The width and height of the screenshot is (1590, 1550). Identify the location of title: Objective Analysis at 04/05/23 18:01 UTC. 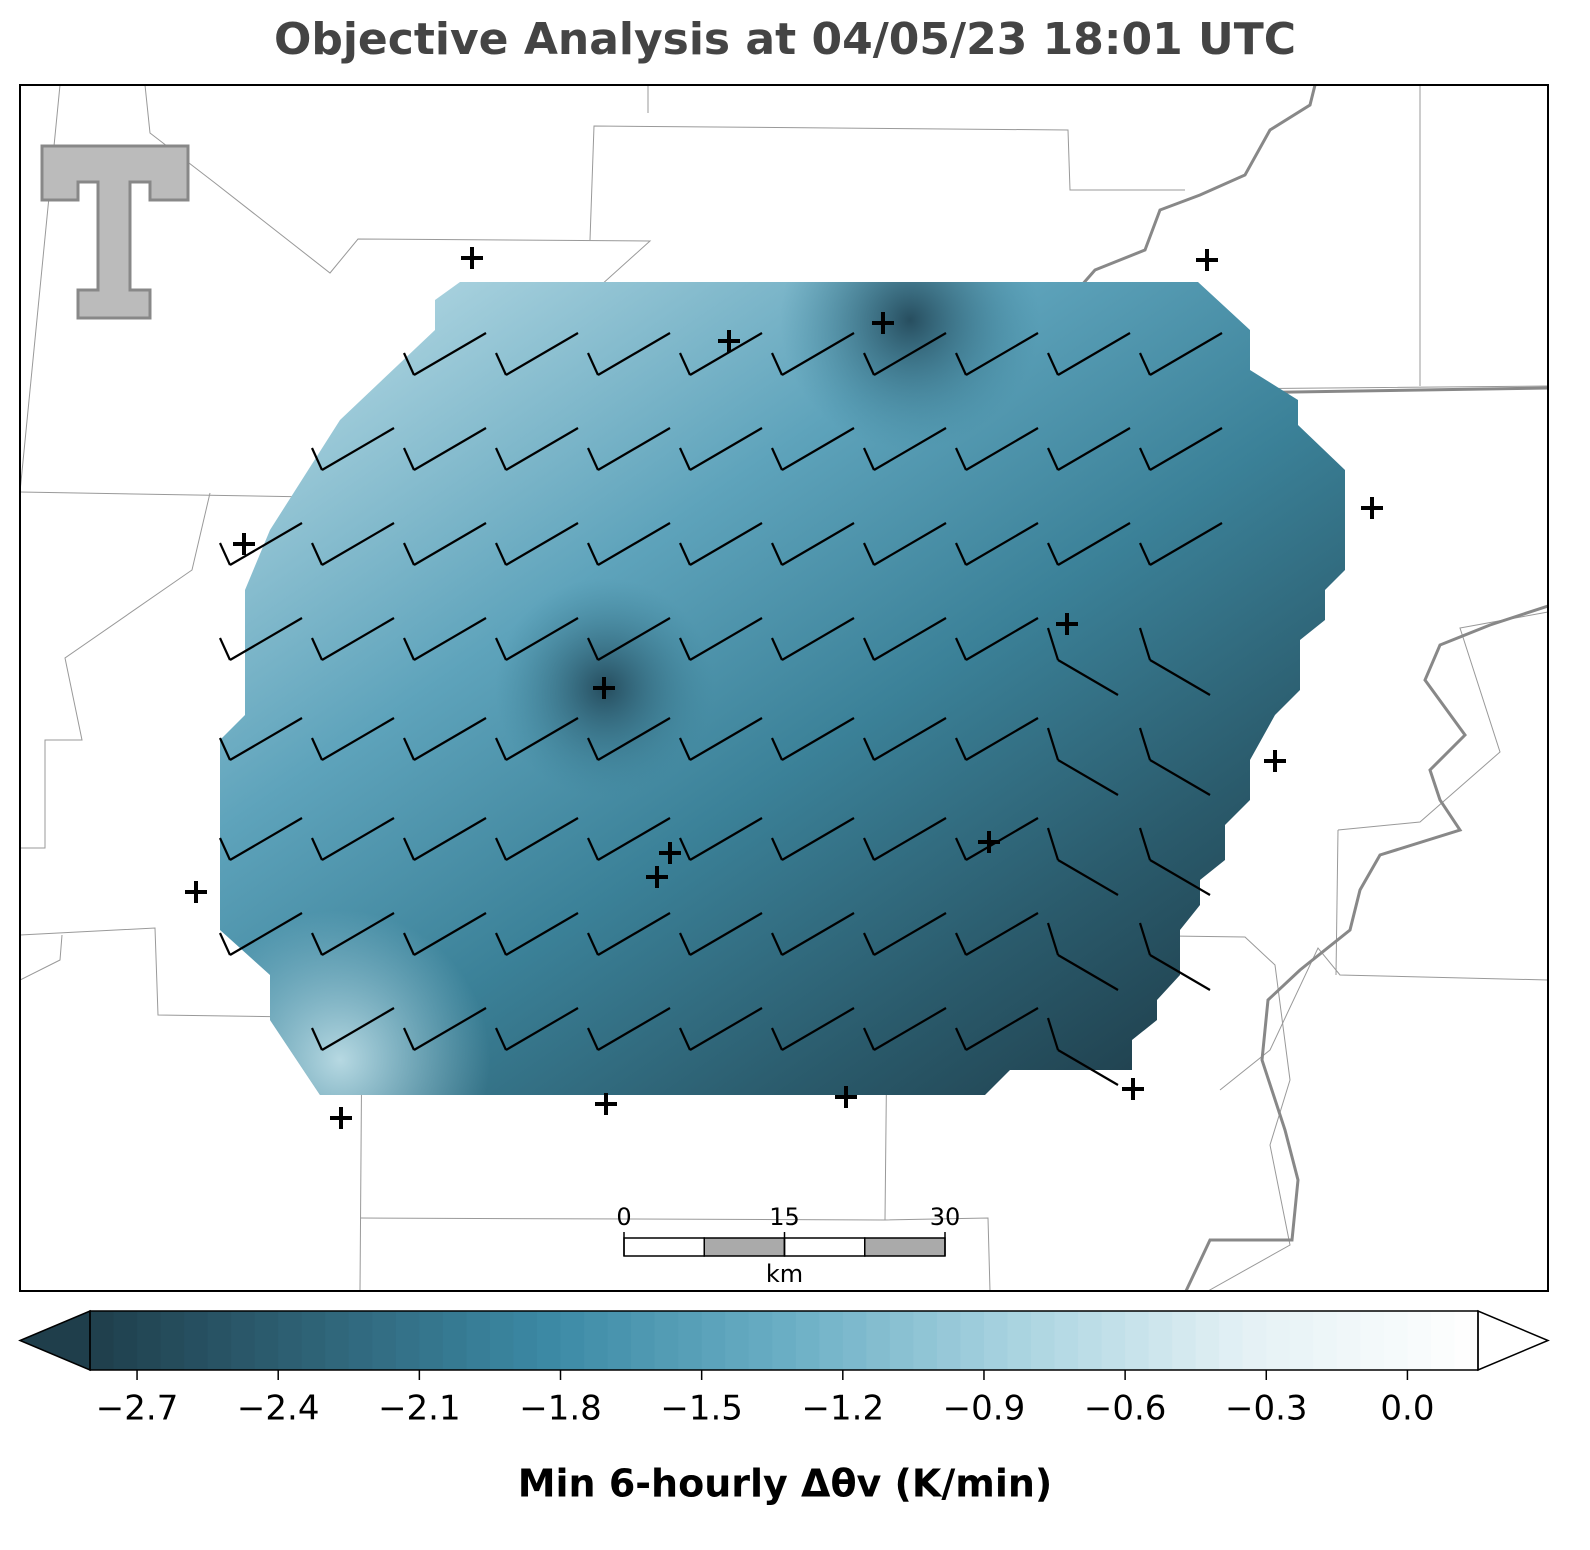
(785, 39).